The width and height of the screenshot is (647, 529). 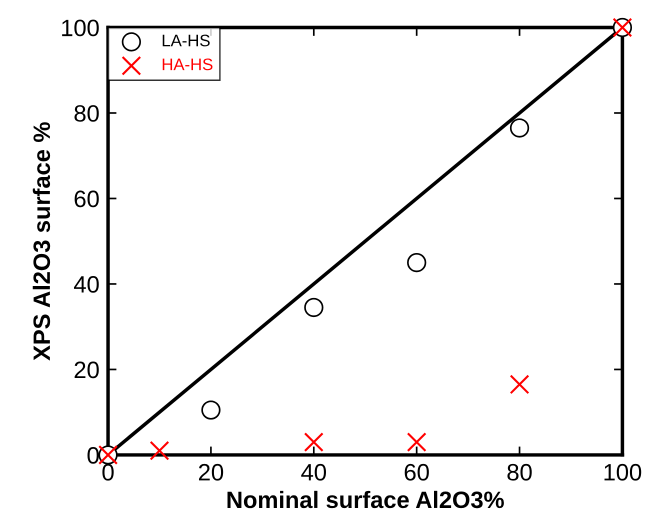 I want to click on y-tick-label: 0, so click(x=93, y=455).